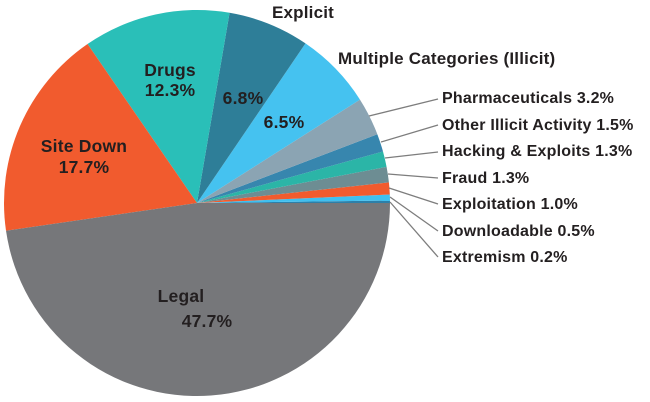 This screenshot has width=650, height=402. I want to click on pie-slice-hacking-exploits, so click(292, 177).